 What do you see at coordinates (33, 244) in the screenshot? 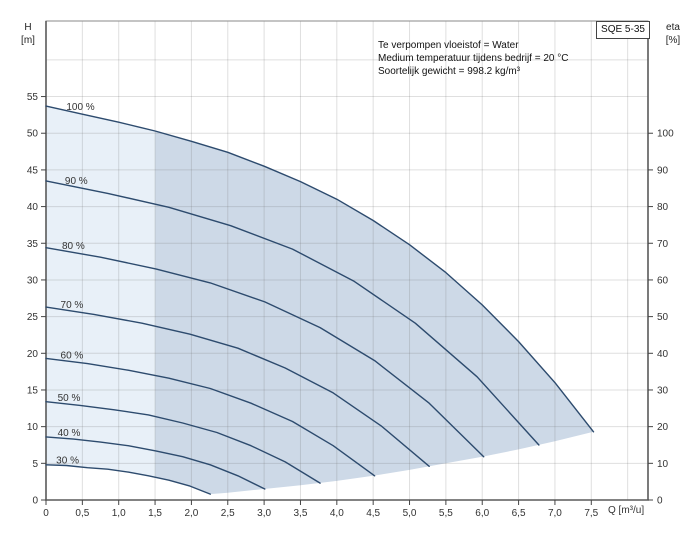
I see `h-axis-tick-label: 35` at bounding box center [33, 244].